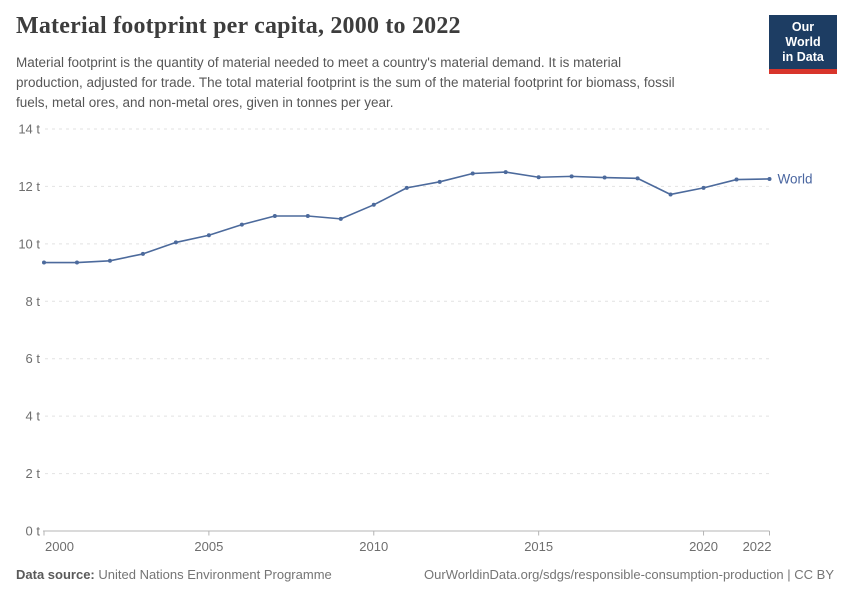 The image size is (850, 600). I want to click on x-axis-tick-label: 2022, so click(757, 546).